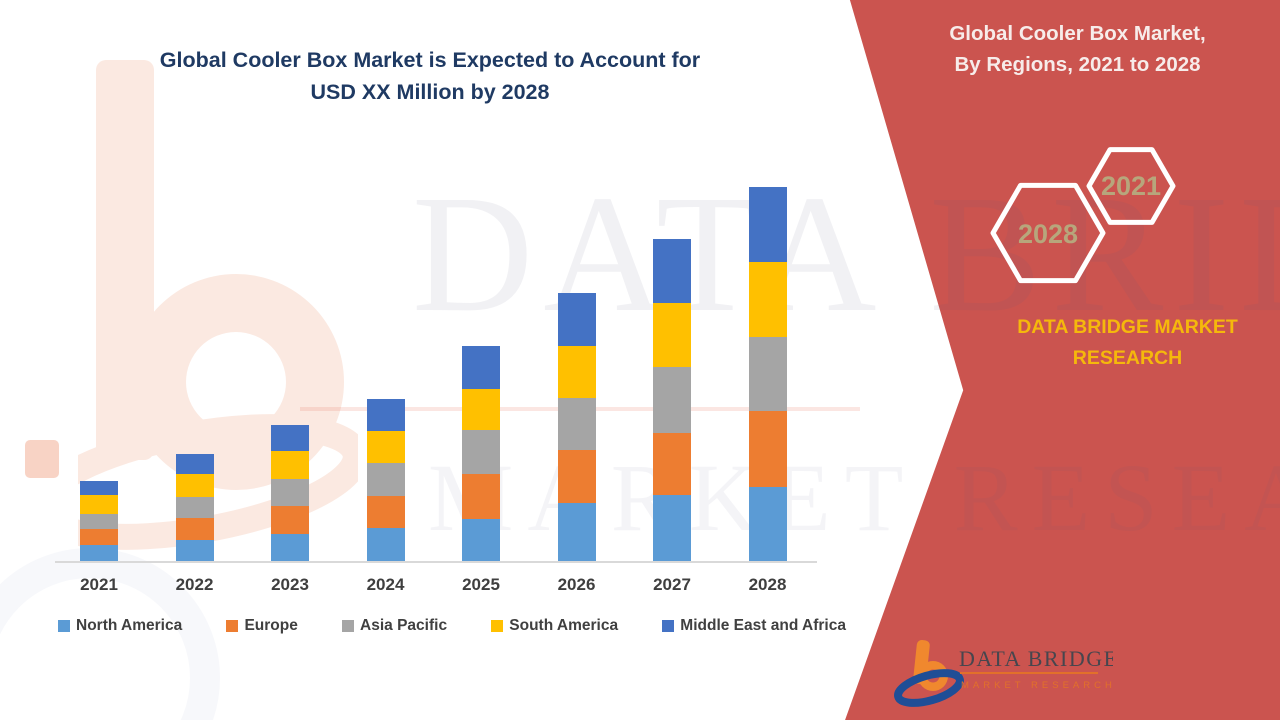 The width and height of the screenshot is (1280, 720). I want to click on bar-segment-2024-south-america, so click(385, 447).